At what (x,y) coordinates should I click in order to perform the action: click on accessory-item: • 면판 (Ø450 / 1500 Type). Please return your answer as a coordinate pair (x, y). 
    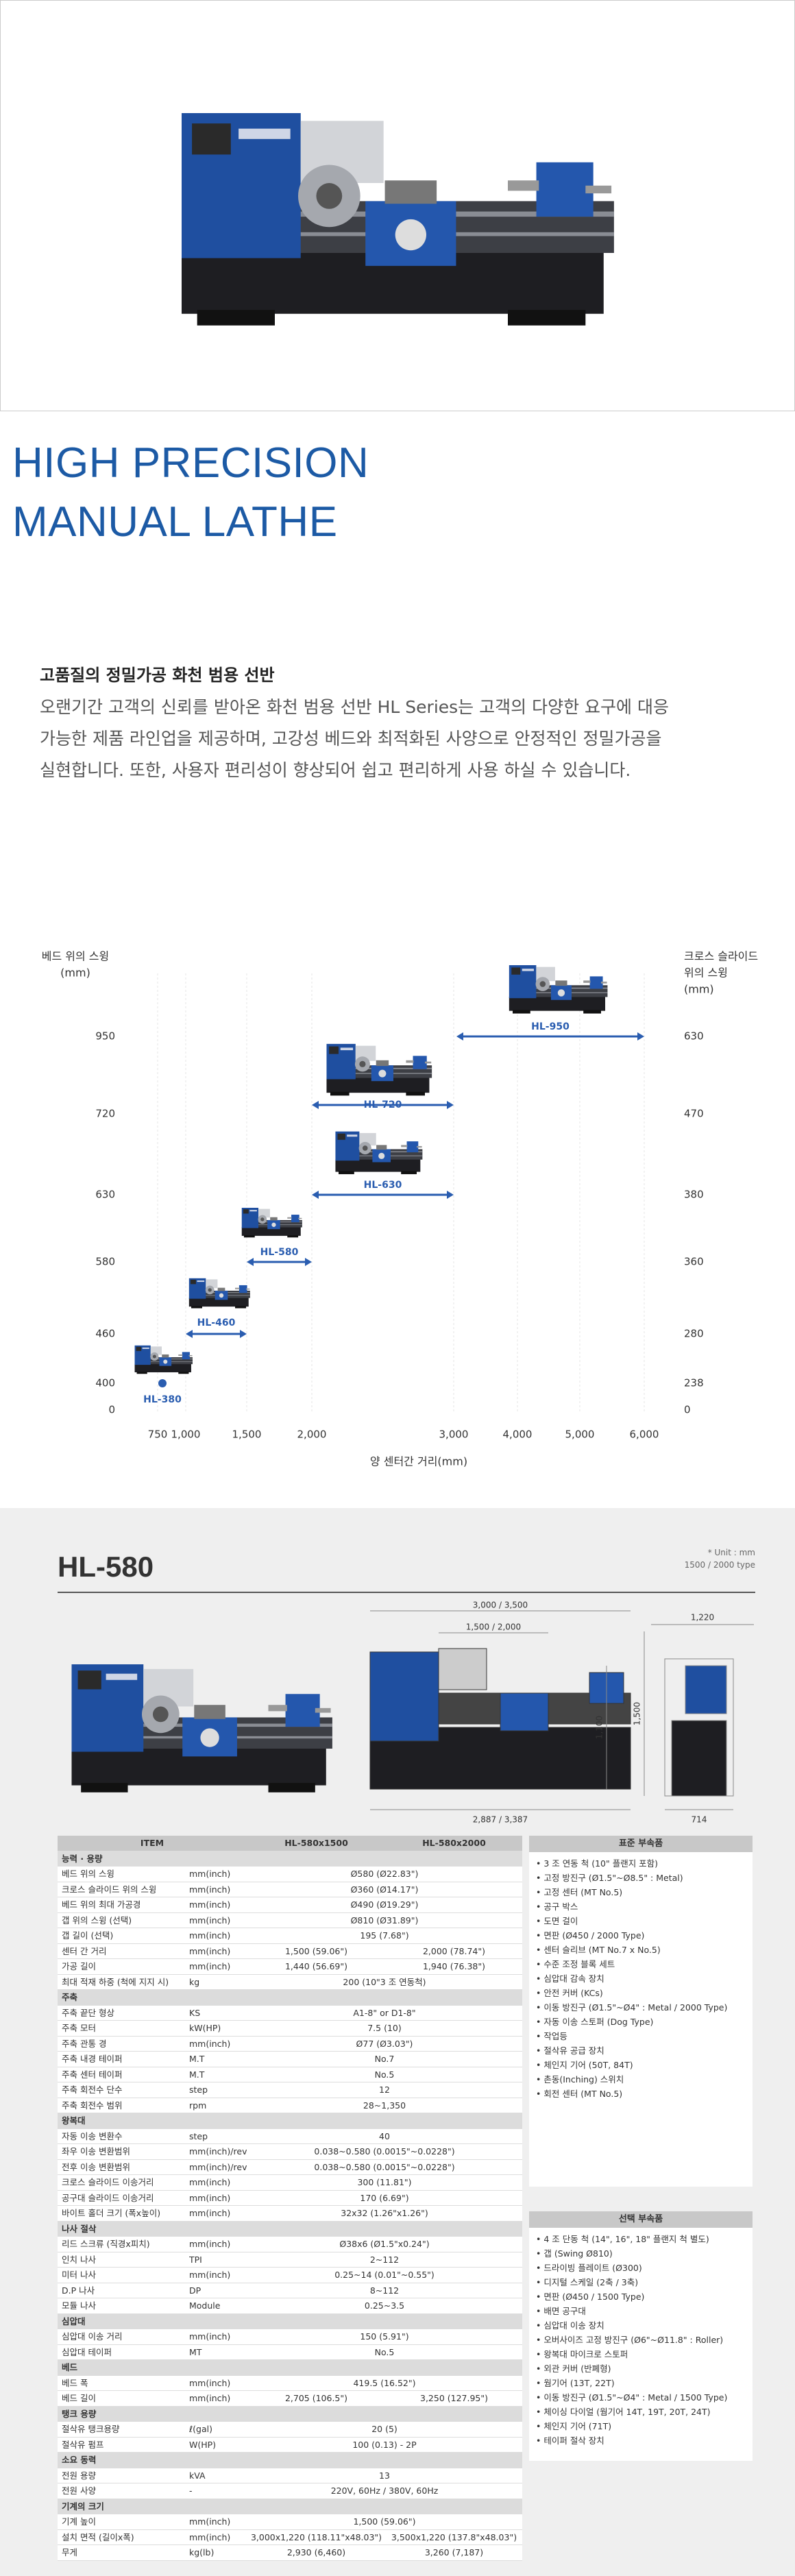
    Looking at the image, I should click on (590, 2297).